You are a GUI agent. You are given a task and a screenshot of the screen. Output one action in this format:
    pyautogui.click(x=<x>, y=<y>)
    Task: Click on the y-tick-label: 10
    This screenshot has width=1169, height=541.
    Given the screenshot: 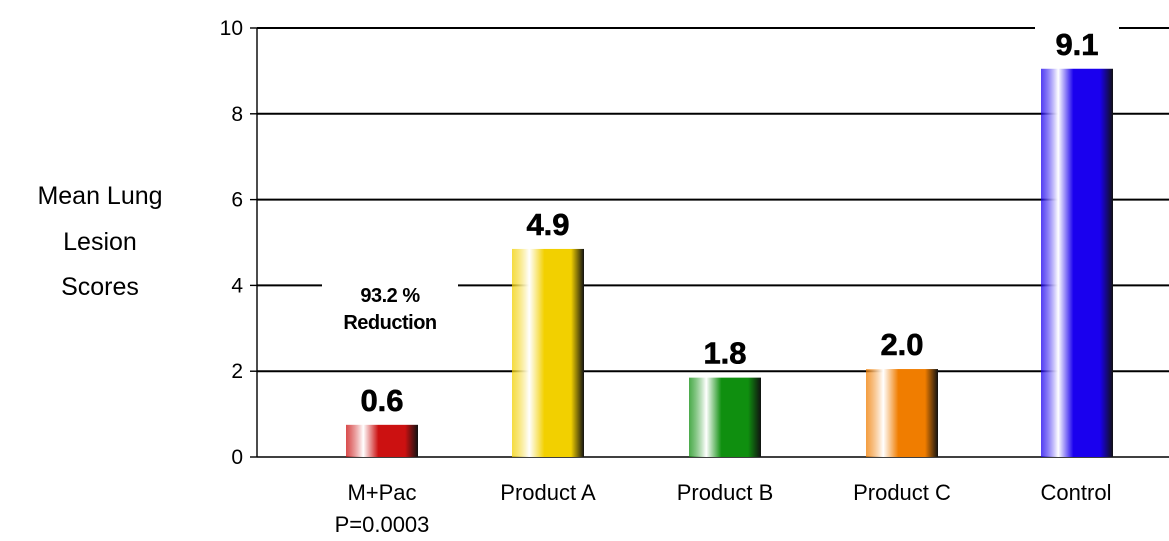 What is the action you would take?
    pyautogui.click(x=231, y=28)
    